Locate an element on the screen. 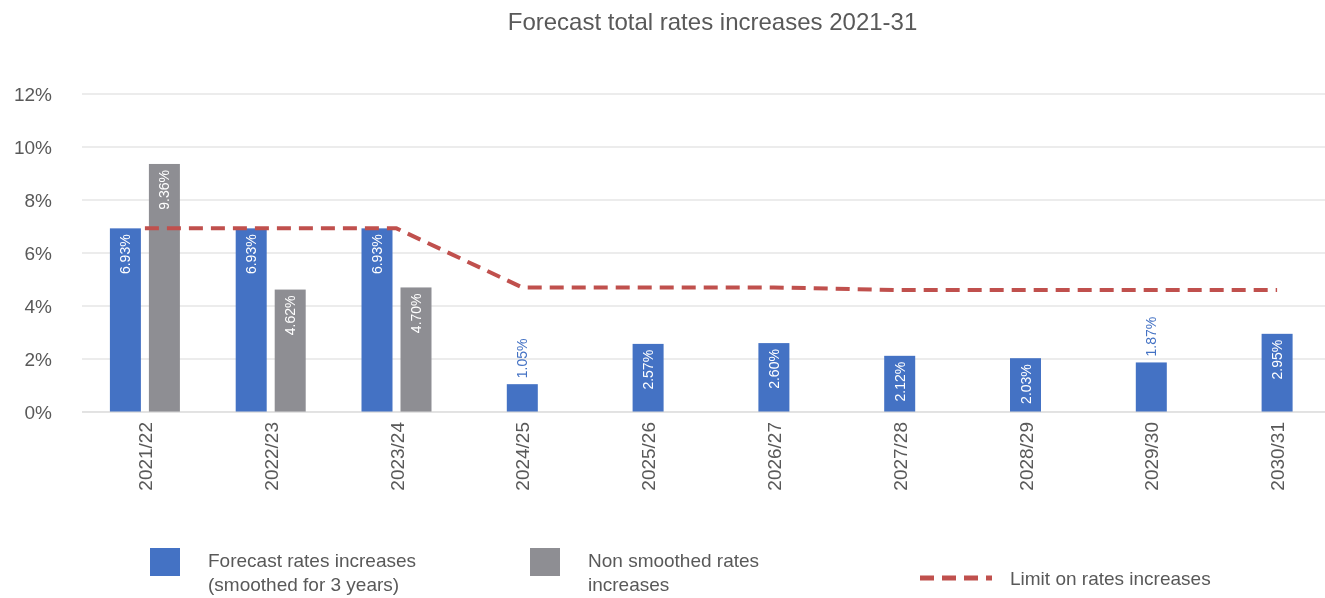 This screenshot has height=598, width=1325. y-tick-label: 8% is located at coordinates (38, 200).